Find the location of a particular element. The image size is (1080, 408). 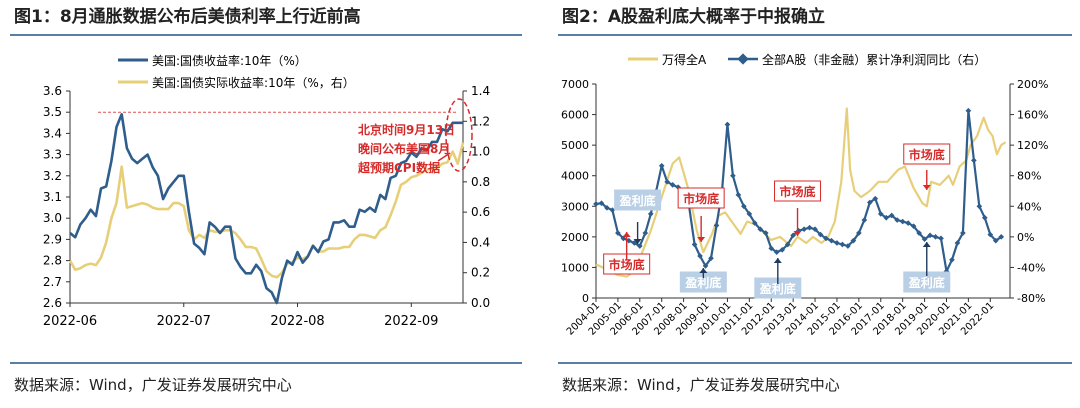

right-y2tick-label: -40% is located at coordinates (1031, 267).